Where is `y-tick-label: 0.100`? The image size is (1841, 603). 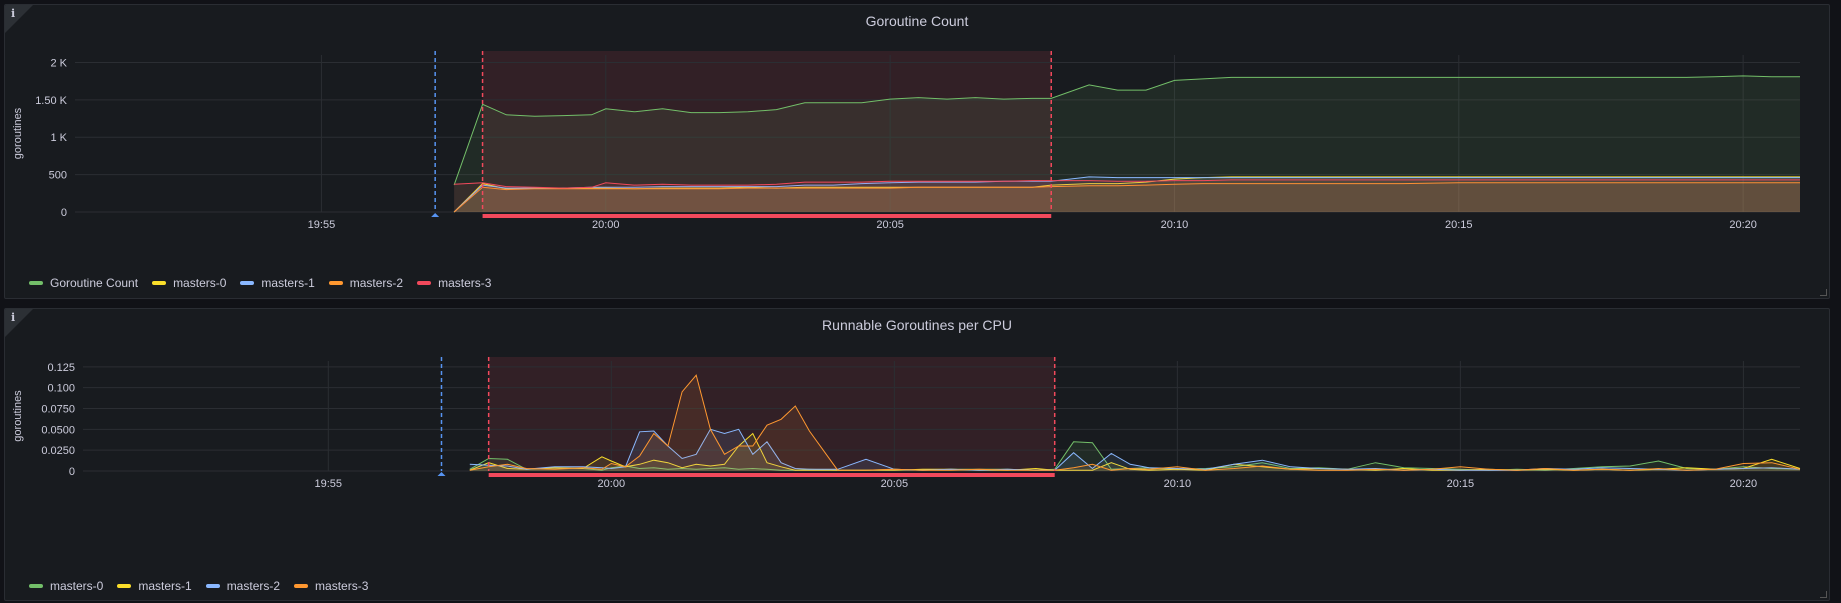 y-tick-label: 0.100 is located at coordinates (61, 389).